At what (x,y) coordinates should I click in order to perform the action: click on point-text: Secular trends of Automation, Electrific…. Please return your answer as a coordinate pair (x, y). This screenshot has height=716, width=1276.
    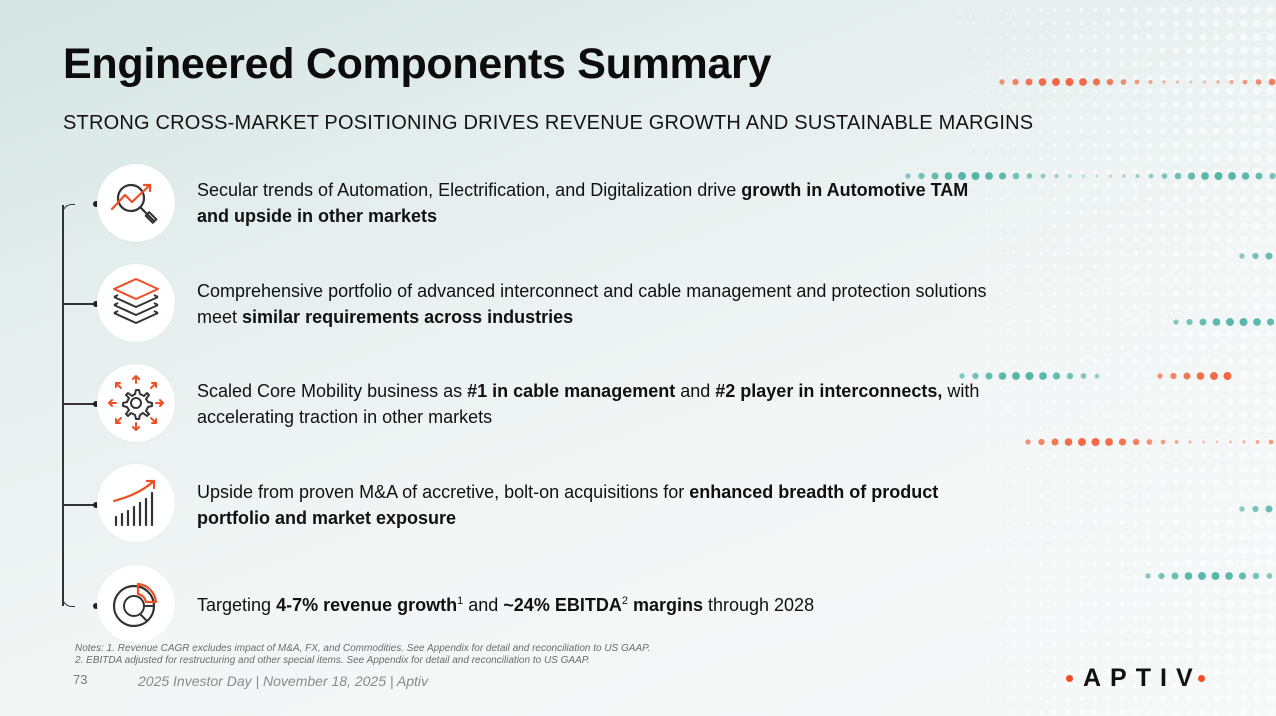
    Looking at the image, I should click on (469, 190).